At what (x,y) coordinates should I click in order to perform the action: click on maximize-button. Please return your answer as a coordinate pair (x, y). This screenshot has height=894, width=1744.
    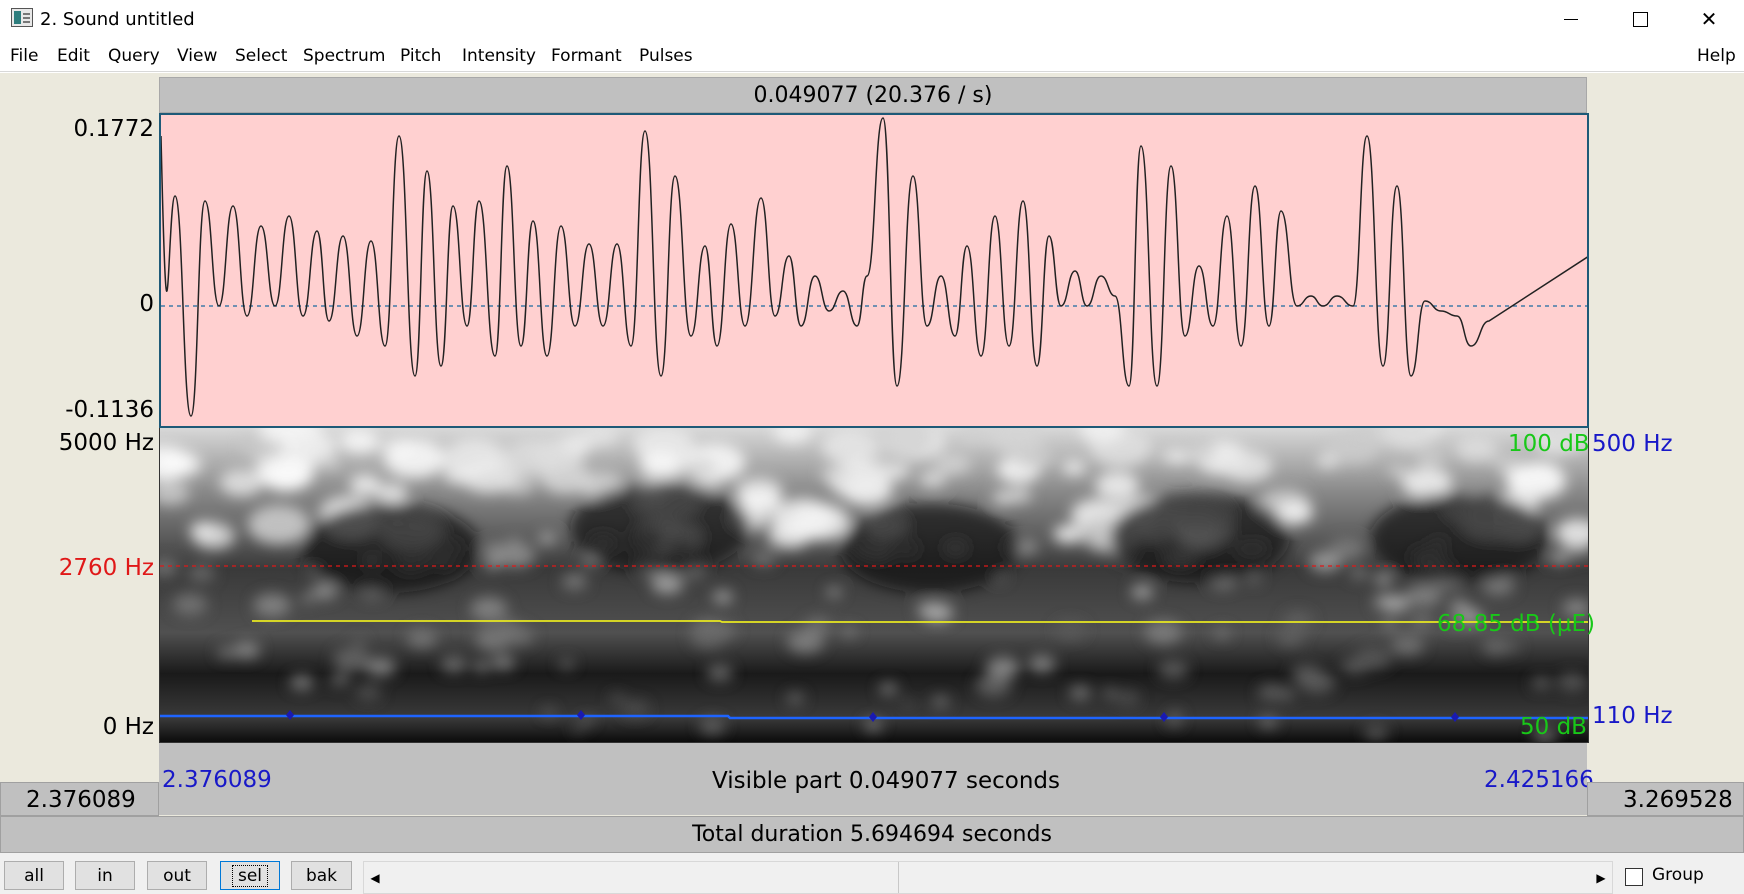
    Looking at the image, I should click on (1640, 19).